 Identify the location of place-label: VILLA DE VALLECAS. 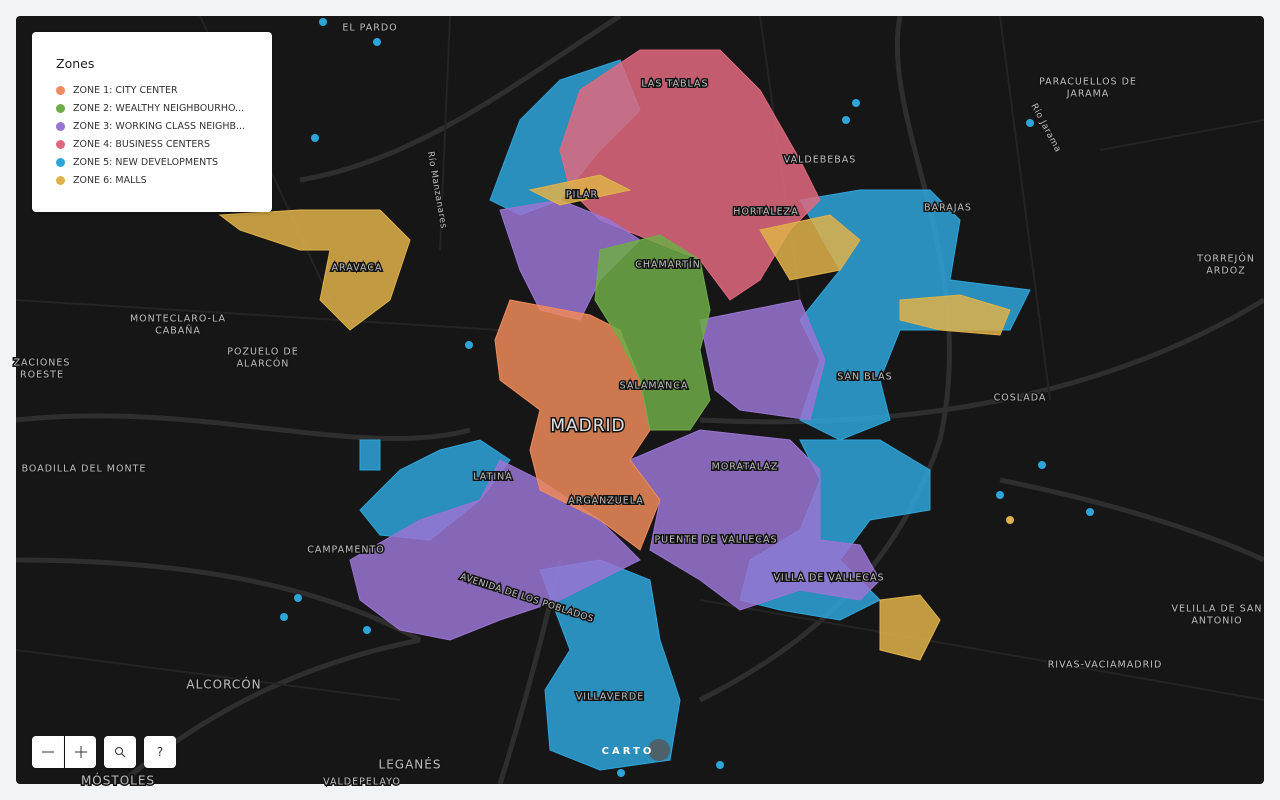
(828, 578).